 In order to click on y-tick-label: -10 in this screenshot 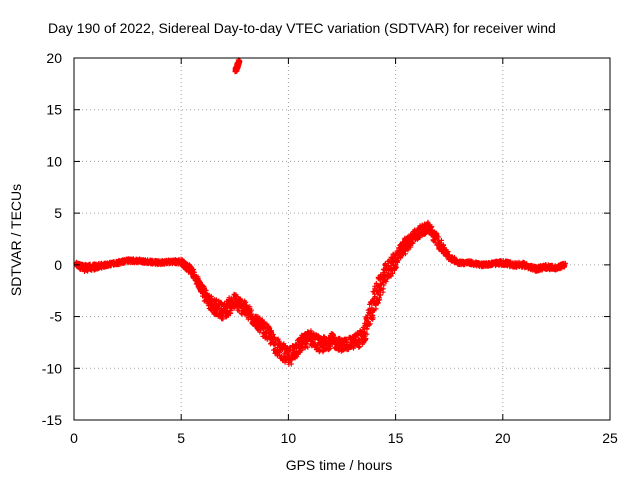, I will do `click(52, 368)`.